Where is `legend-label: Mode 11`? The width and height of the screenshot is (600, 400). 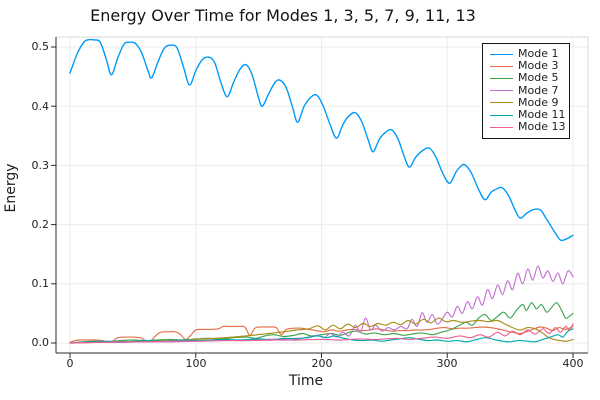
legend-label: Mode 11 is located at coordinates (542, 115).